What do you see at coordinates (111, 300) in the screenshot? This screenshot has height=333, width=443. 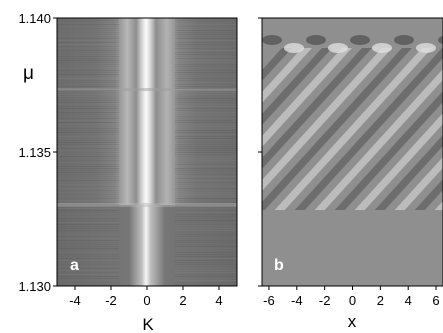 I see `x-tick-label: -2` at bounding box center [111, 300].